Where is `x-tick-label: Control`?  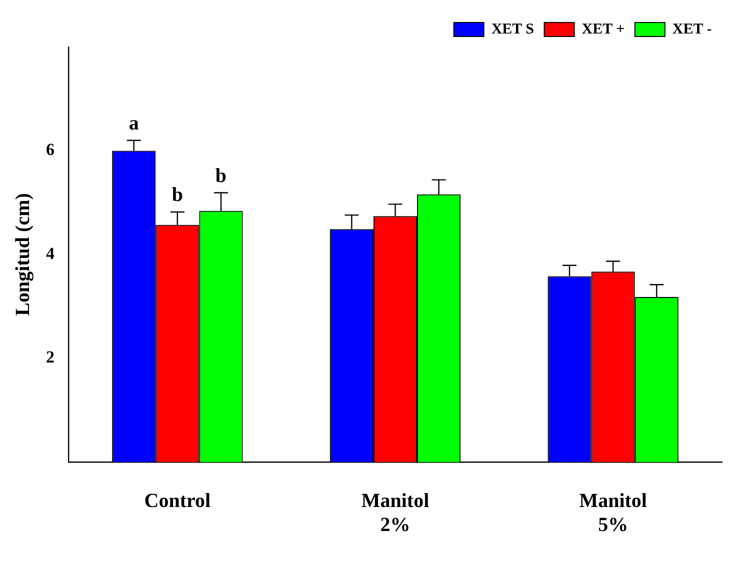 x-tick-label: Control is located at coordinates (178, 501).